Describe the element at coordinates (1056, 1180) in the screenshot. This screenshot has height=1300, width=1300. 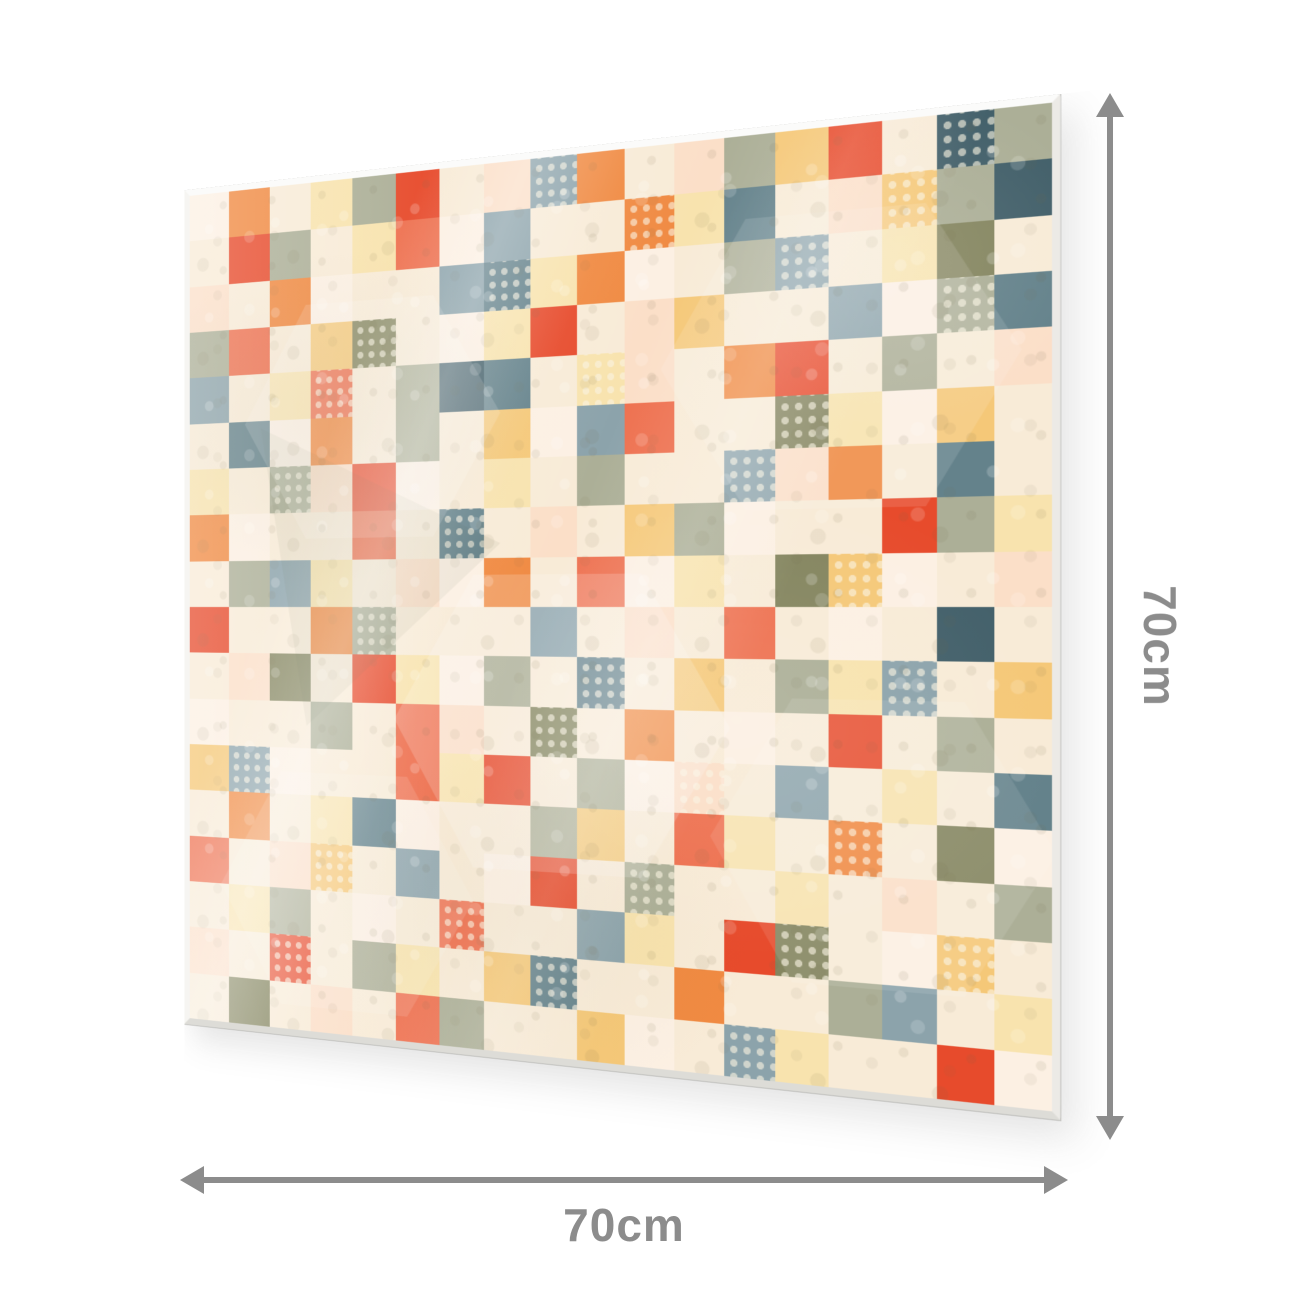
I see `arrow-right-icon` at that location.